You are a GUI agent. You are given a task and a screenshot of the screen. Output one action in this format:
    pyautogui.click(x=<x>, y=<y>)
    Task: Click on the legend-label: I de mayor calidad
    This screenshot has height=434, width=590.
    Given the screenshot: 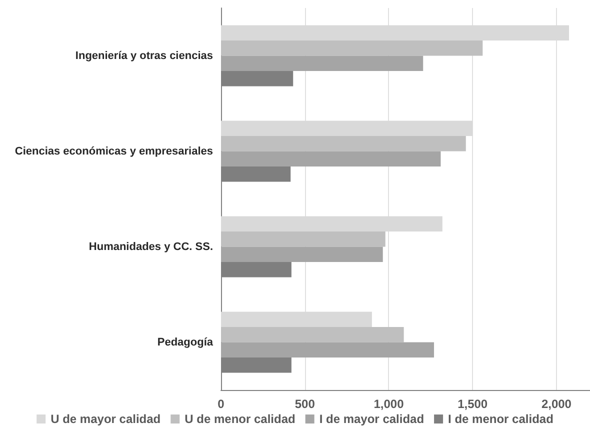 What is the action you would take?
    pyautogui.click(x=371, y=419)
    